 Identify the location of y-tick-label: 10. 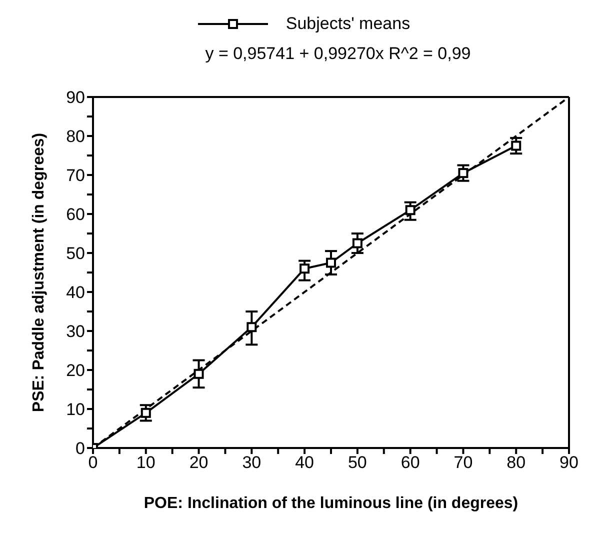
(75, 410).